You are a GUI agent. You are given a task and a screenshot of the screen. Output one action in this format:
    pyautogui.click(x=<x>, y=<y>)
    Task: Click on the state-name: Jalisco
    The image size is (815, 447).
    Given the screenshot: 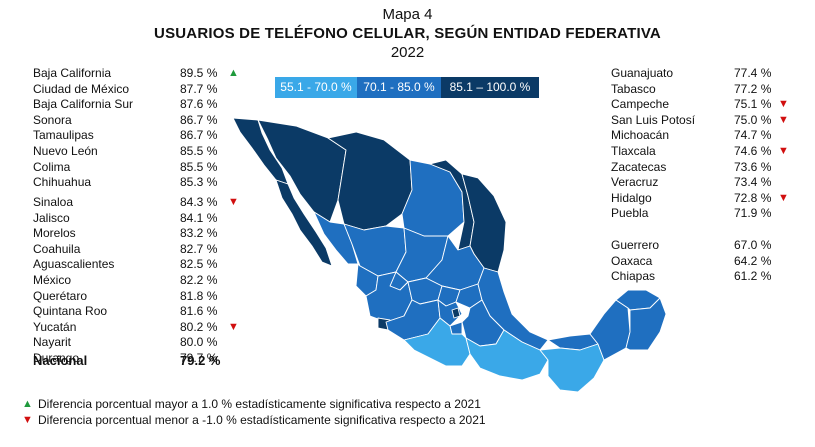 What is the action you would take?
    pyautogui.click(x=51, y=217)
    